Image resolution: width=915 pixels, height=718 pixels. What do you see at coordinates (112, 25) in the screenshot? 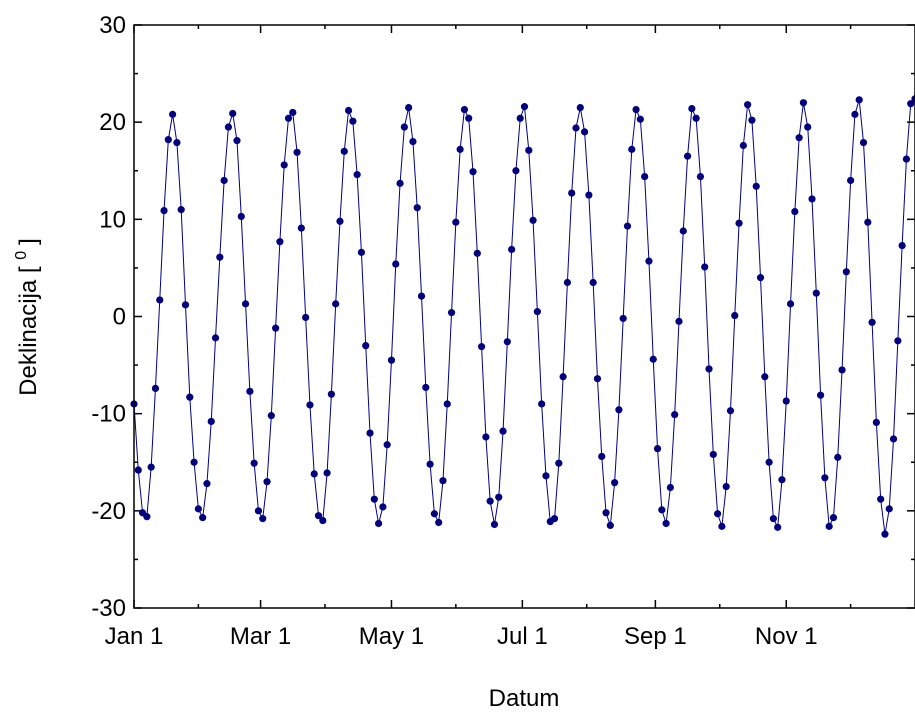
I see `y-tick-label: 30` at bounding box center [112, 25].